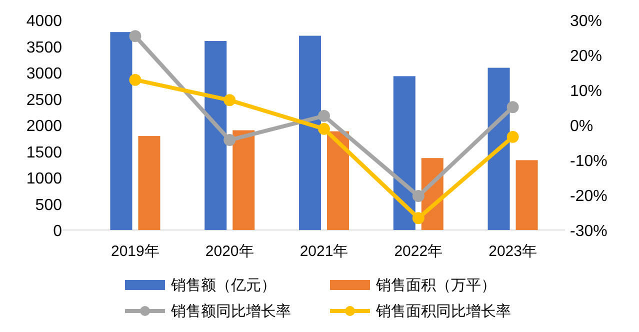  I want to click on x-tick-label: 2019年, so click(135, 251).